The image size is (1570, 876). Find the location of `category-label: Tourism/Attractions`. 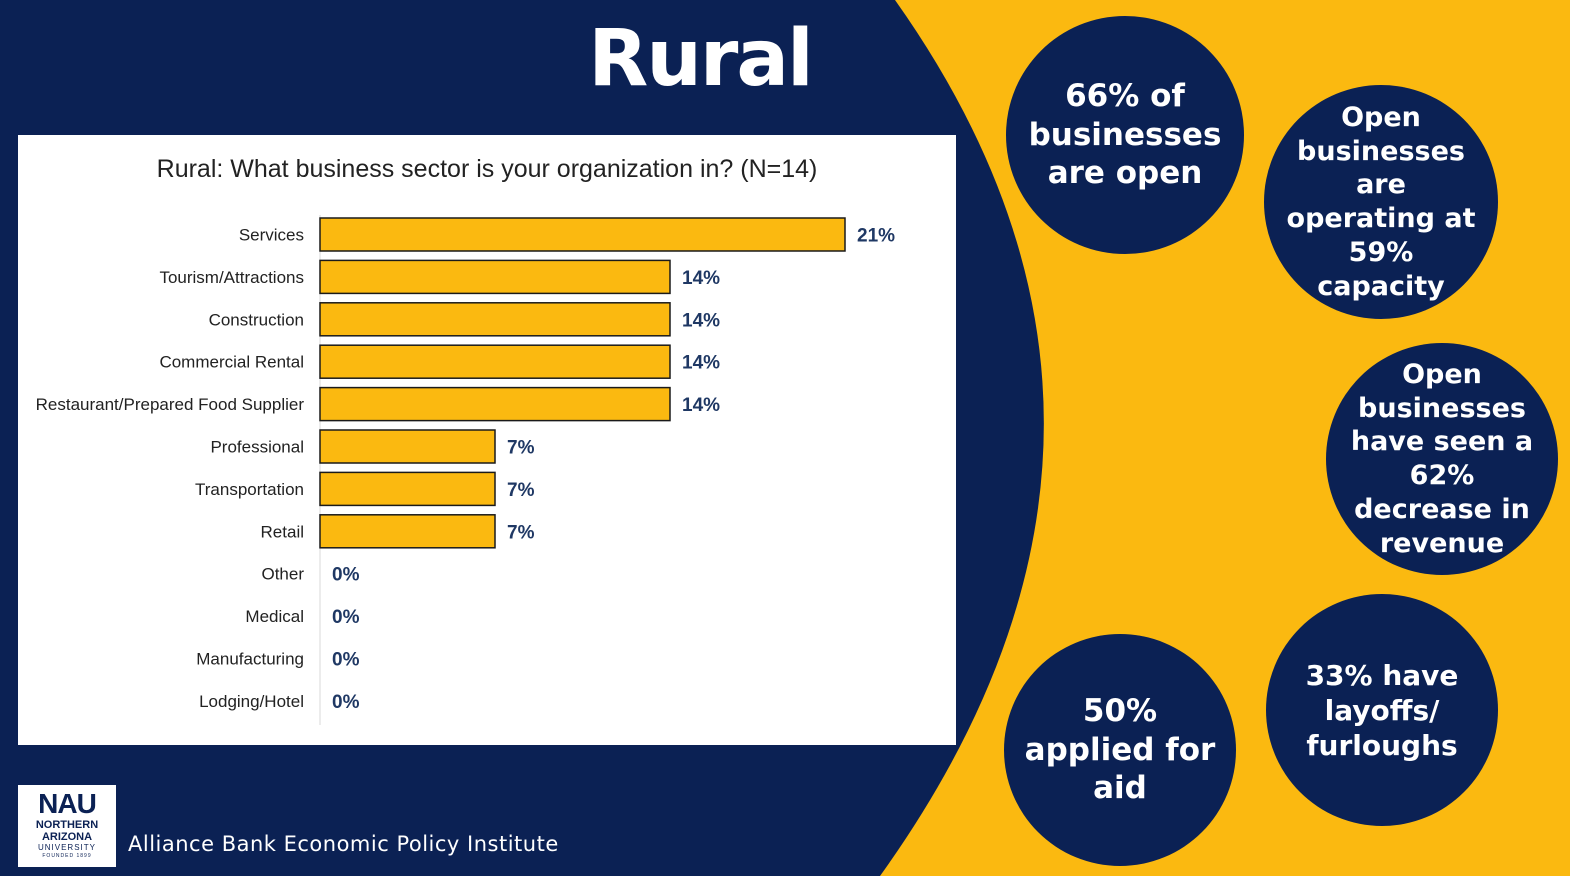

category-label: Tourism/Attractions is located at coordinates (231, 277).